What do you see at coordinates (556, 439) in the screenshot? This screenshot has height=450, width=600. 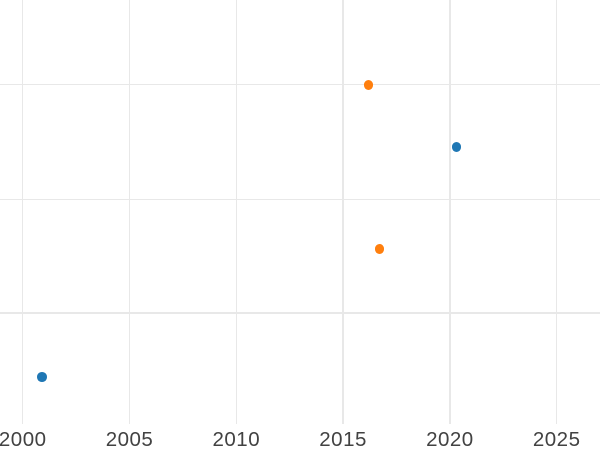 I see `x-tick-label: 2025` at bounding box center [556, 439].